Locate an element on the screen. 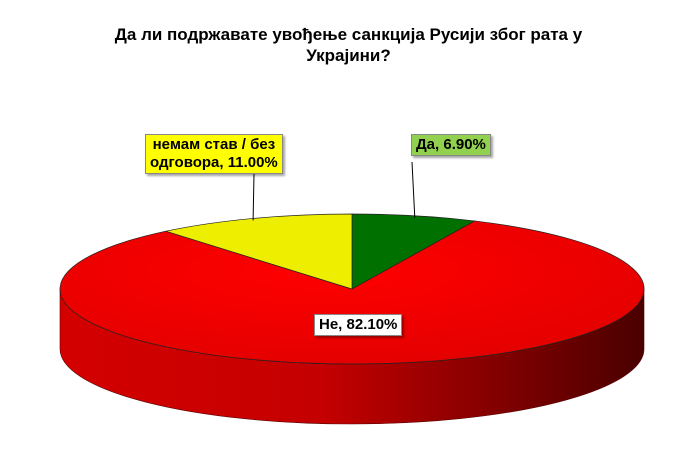 The height and width of the screenshot is (466, 697). leader-line-yes is located at coordinates (413, 189).